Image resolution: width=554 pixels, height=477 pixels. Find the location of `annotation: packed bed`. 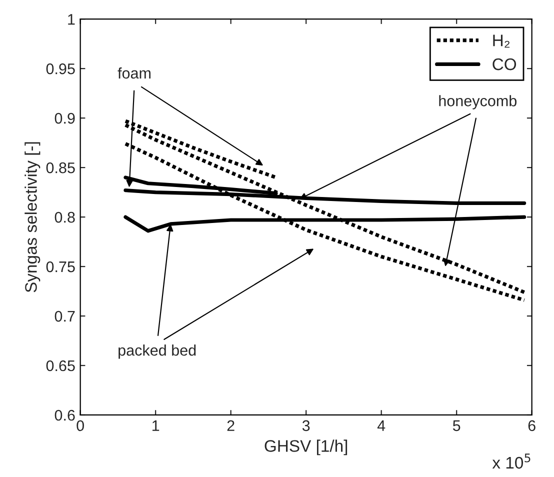

annotation: packed bed is located at coordinates (157, 351).